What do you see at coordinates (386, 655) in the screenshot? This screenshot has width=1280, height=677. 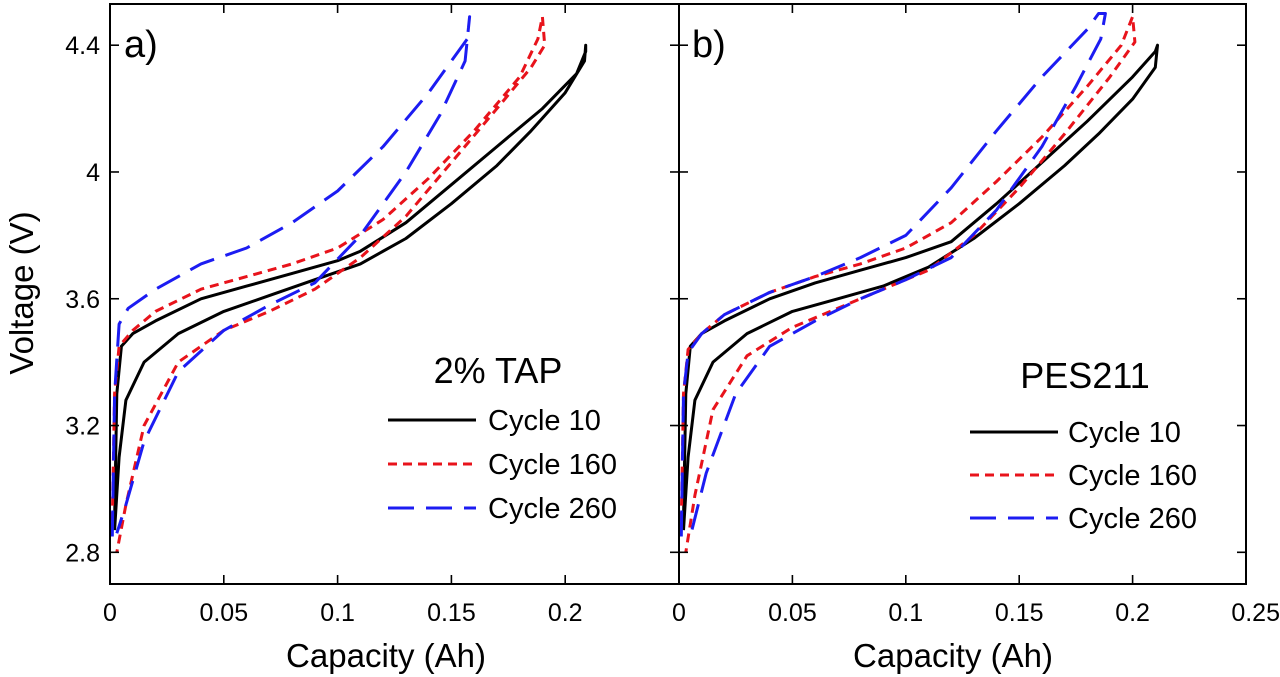 I see `panel-a-x-axis-label: Capacity (Ah)` at bounding box center [386, 655].